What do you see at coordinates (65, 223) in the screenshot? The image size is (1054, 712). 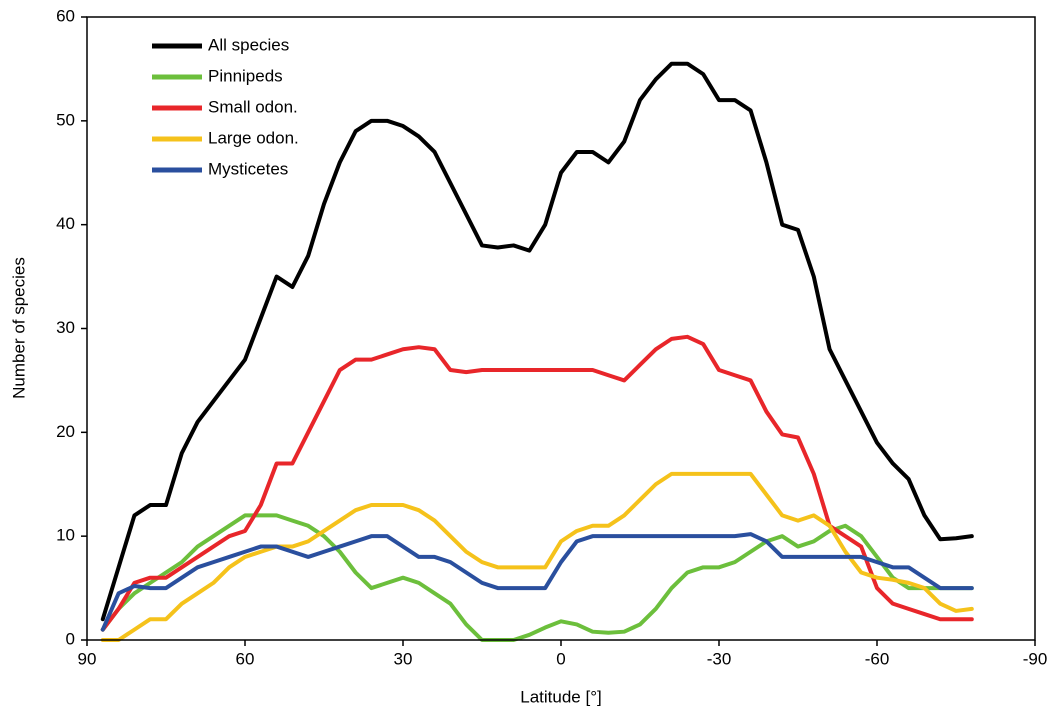 I see `y-tick-label: 40` at bounding box center [65, 223].